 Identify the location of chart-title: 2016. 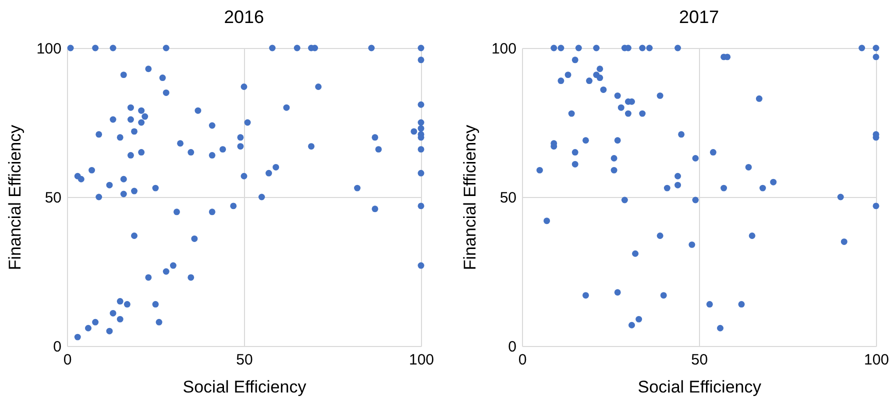
(244, 17).